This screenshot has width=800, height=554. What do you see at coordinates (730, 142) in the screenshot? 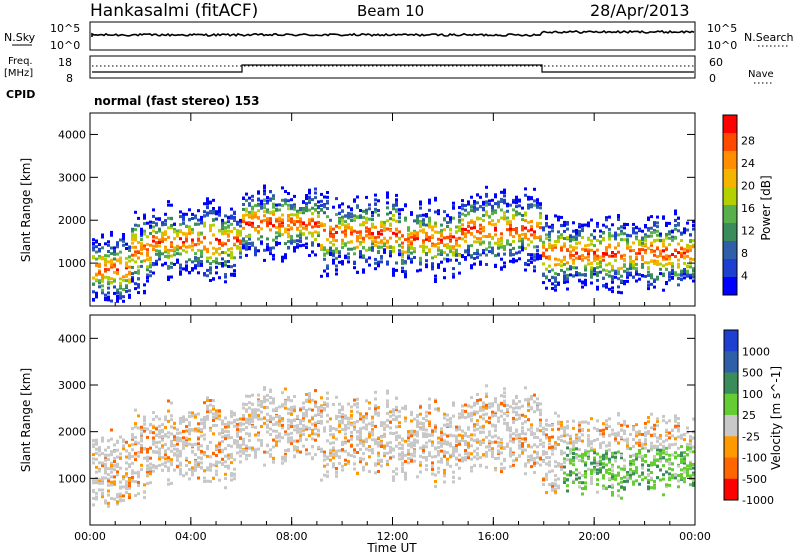
I see `power-colorbar-swatch` at bounding box center [730, 142].